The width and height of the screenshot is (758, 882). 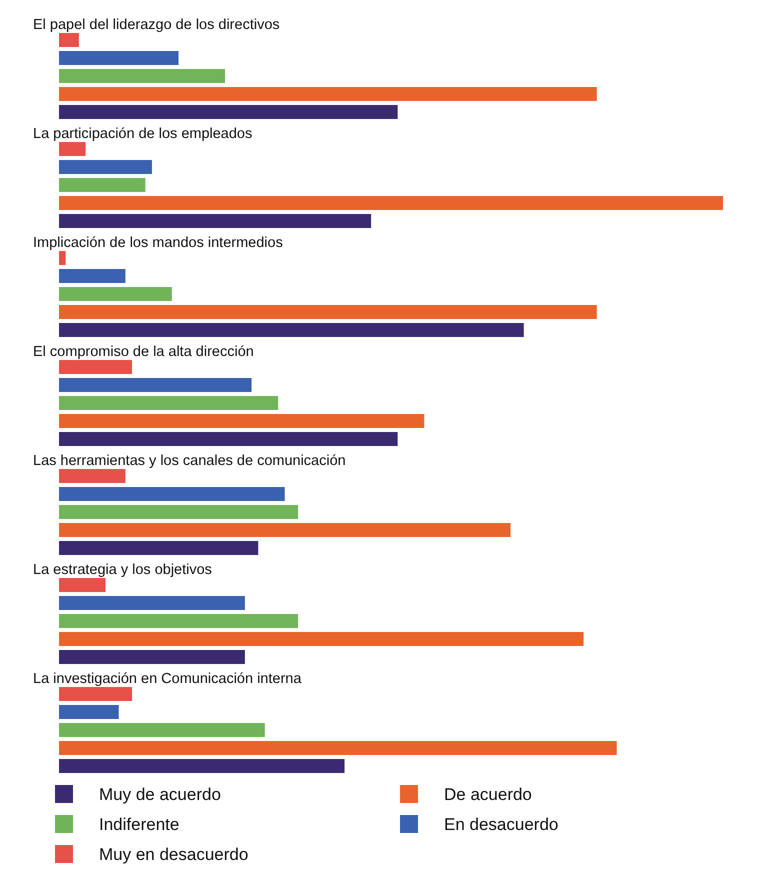 What do you see at coordinates (160, 794) in the screenshot?
I see `legend-label: Muy de acuerdo` at bounding box center [160, 794].